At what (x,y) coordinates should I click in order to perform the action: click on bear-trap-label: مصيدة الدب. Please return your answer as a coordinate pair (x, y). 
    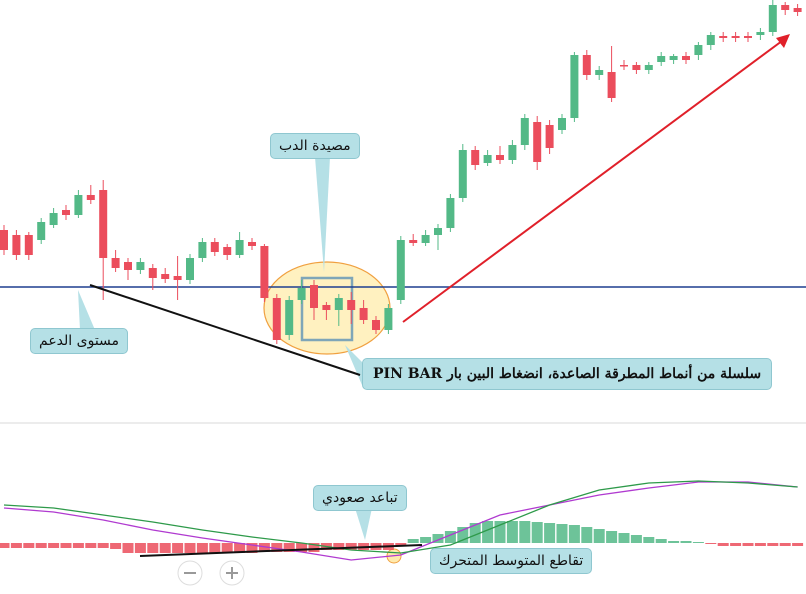
    Looking at the image, I should click on (315, 146).